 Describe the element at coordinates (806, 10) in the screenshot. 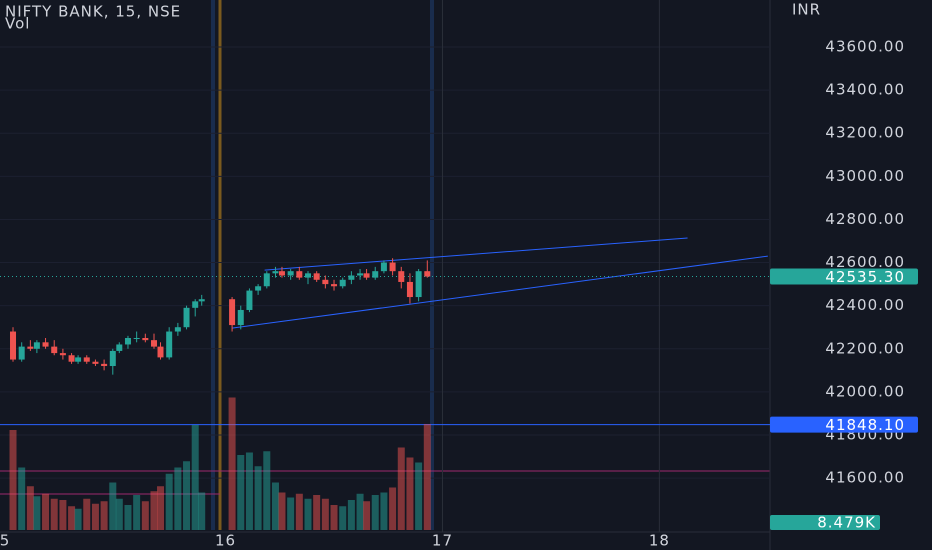

I see `currency-label: INR` at that location.